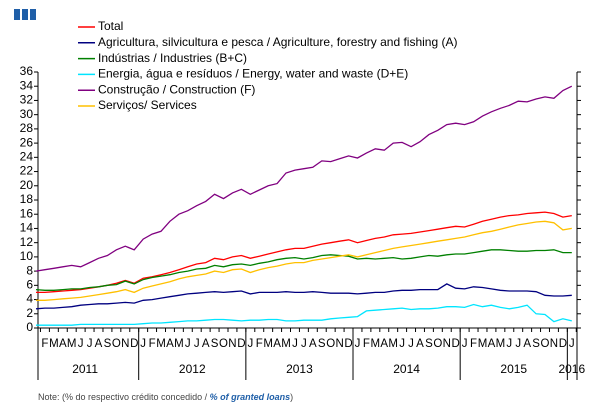  I want to click on y-tick-label: 16, so click(27, 213).